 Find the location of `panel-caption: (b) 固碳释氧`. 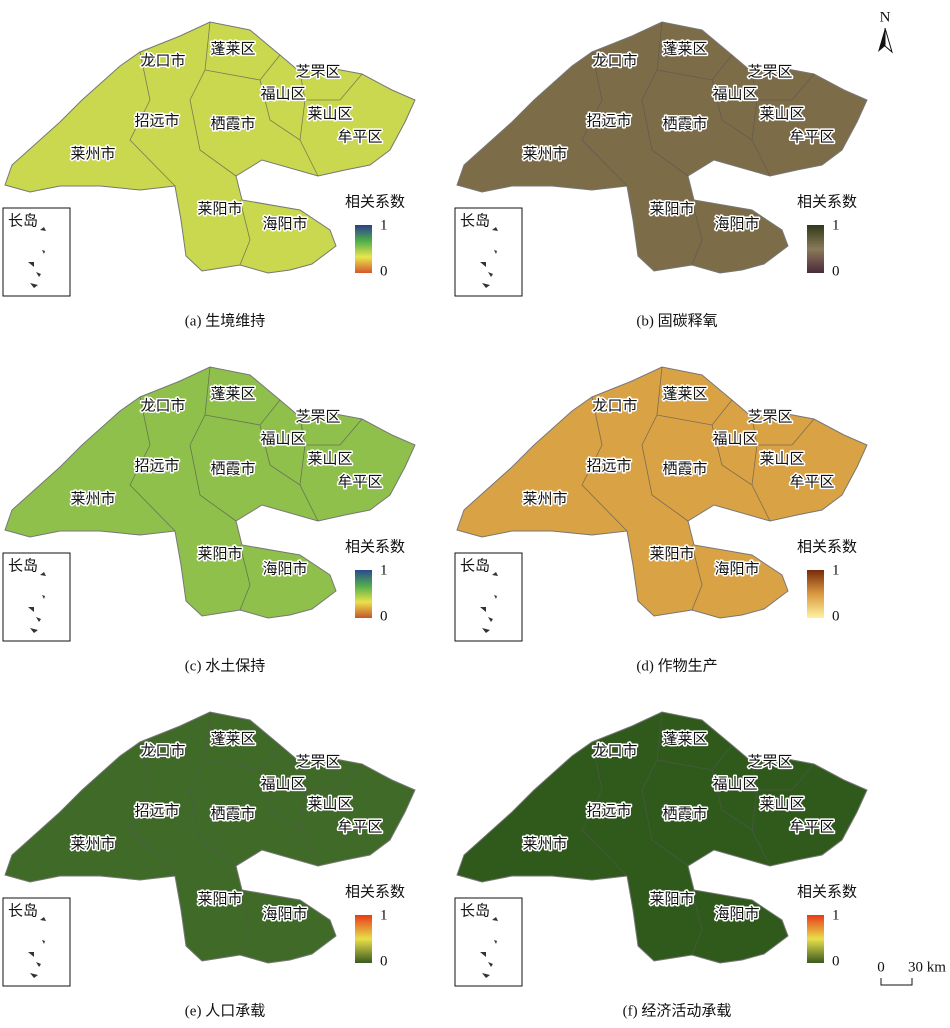

panel-caption: (b) 固碳释氧 is located at coordinates (676, 320).